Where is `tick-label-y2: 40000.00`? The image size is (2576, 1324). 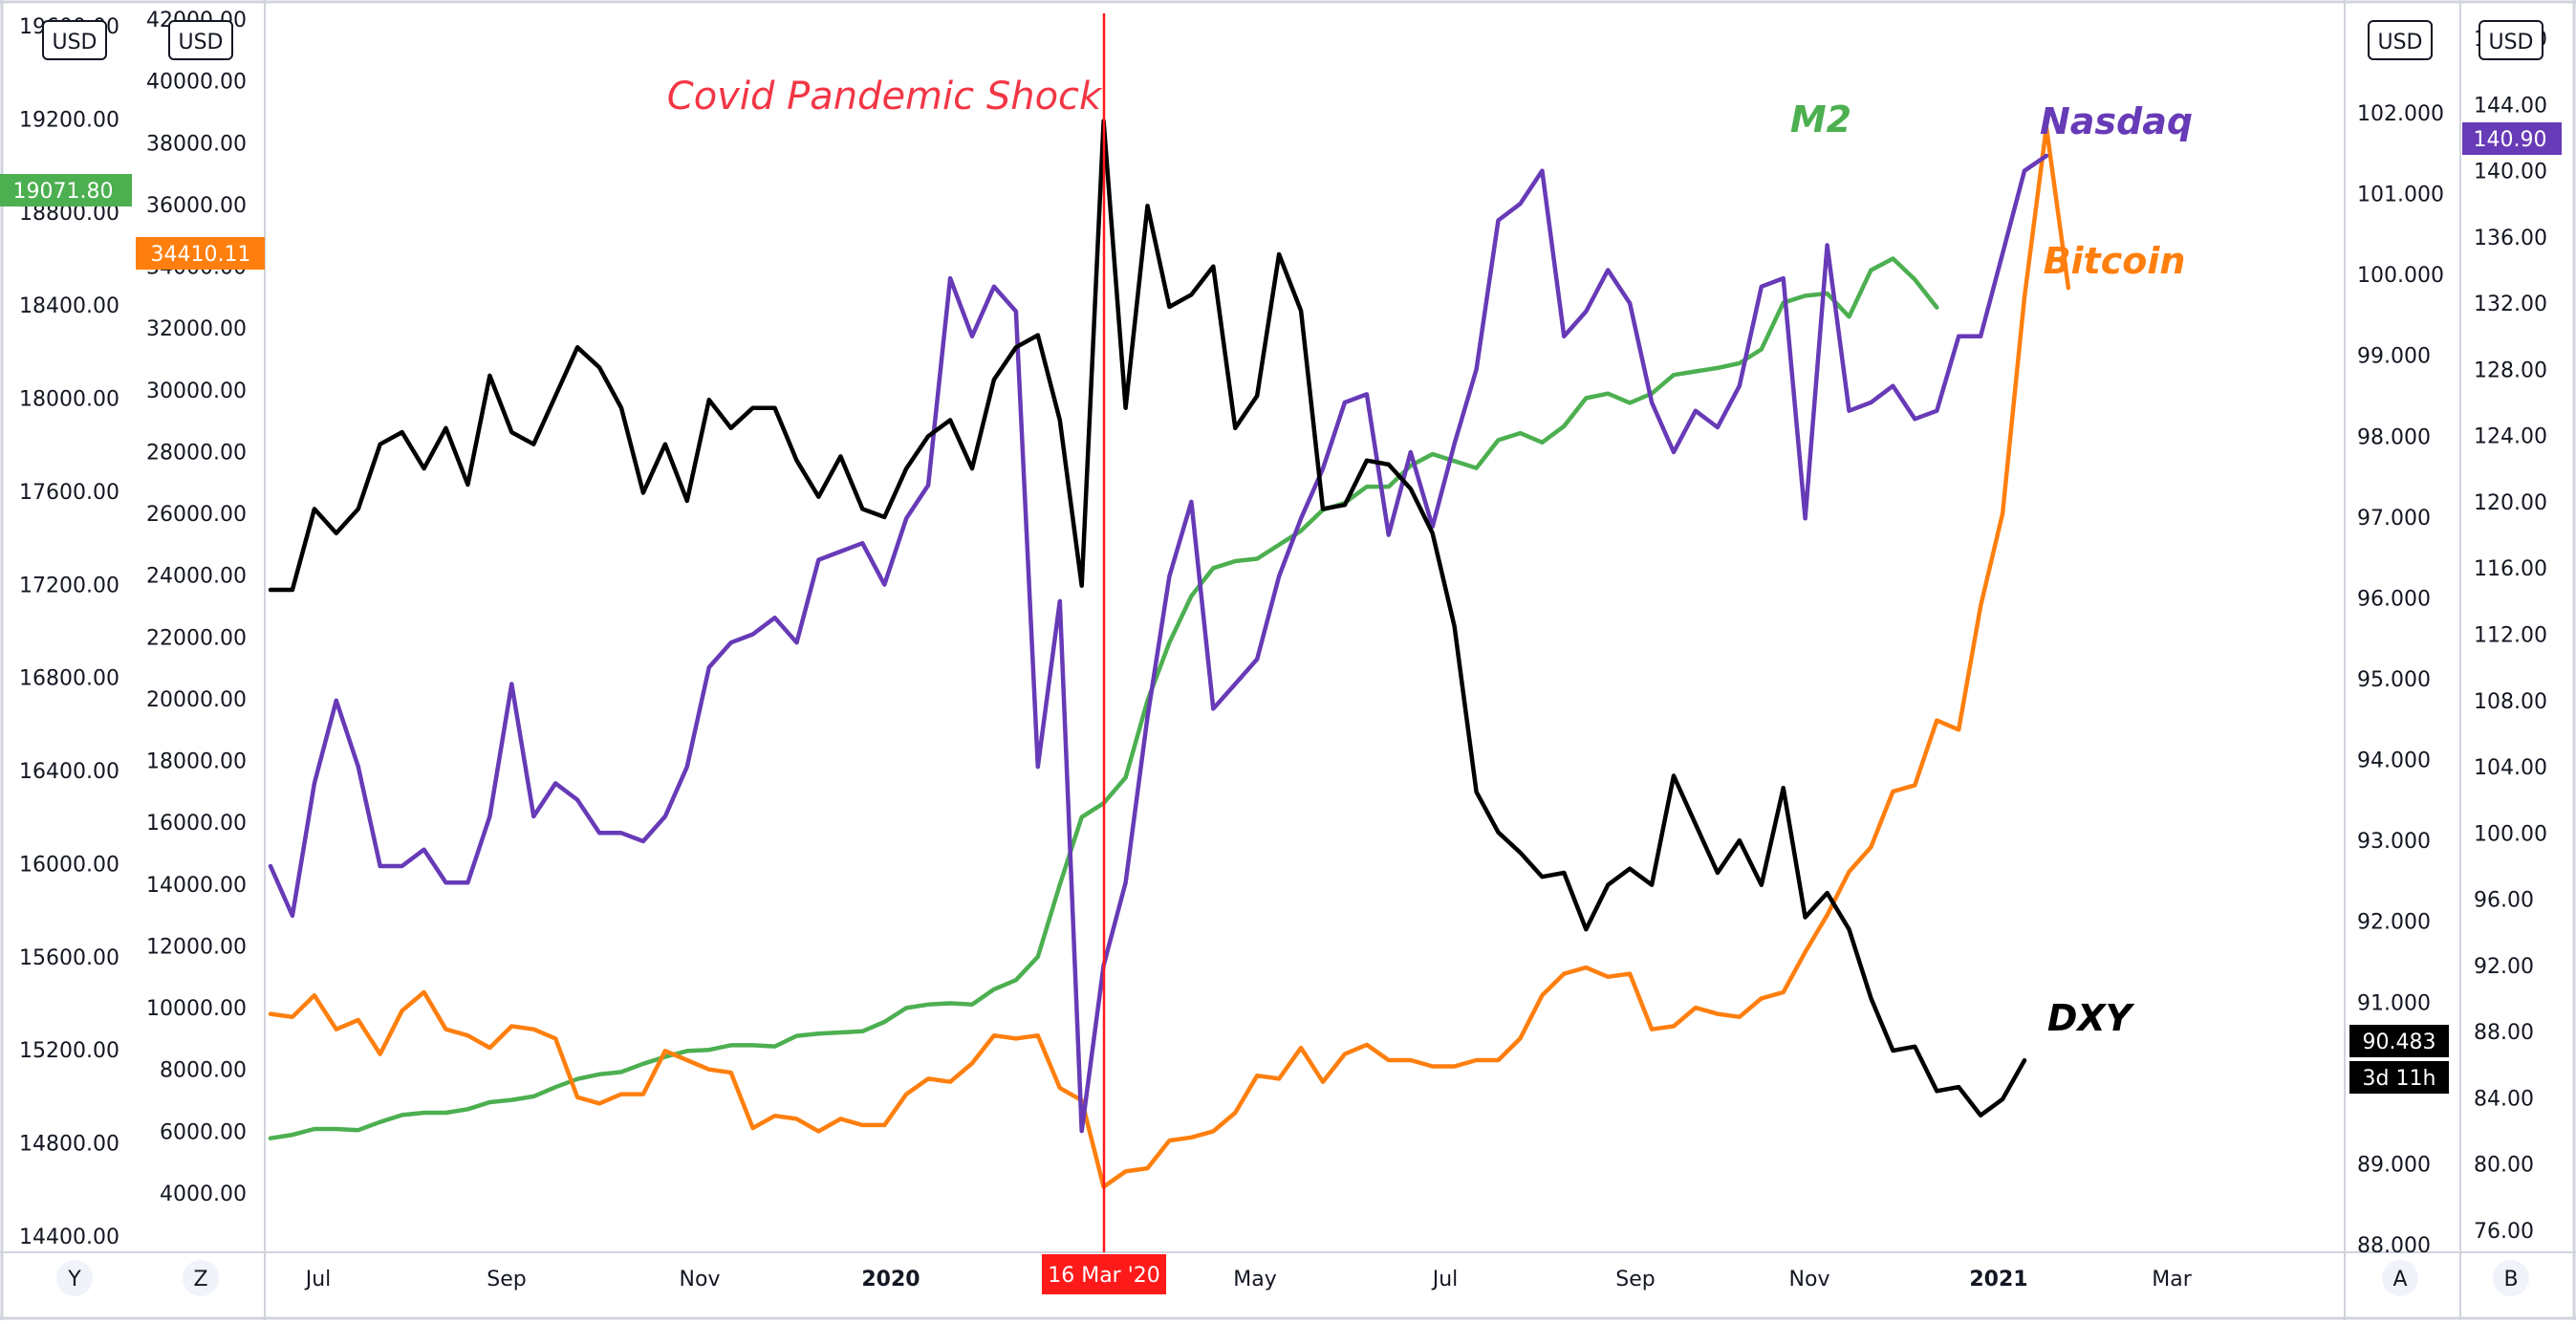 tick-label-y2: 40000.00 is located at coordinates (196, 83).